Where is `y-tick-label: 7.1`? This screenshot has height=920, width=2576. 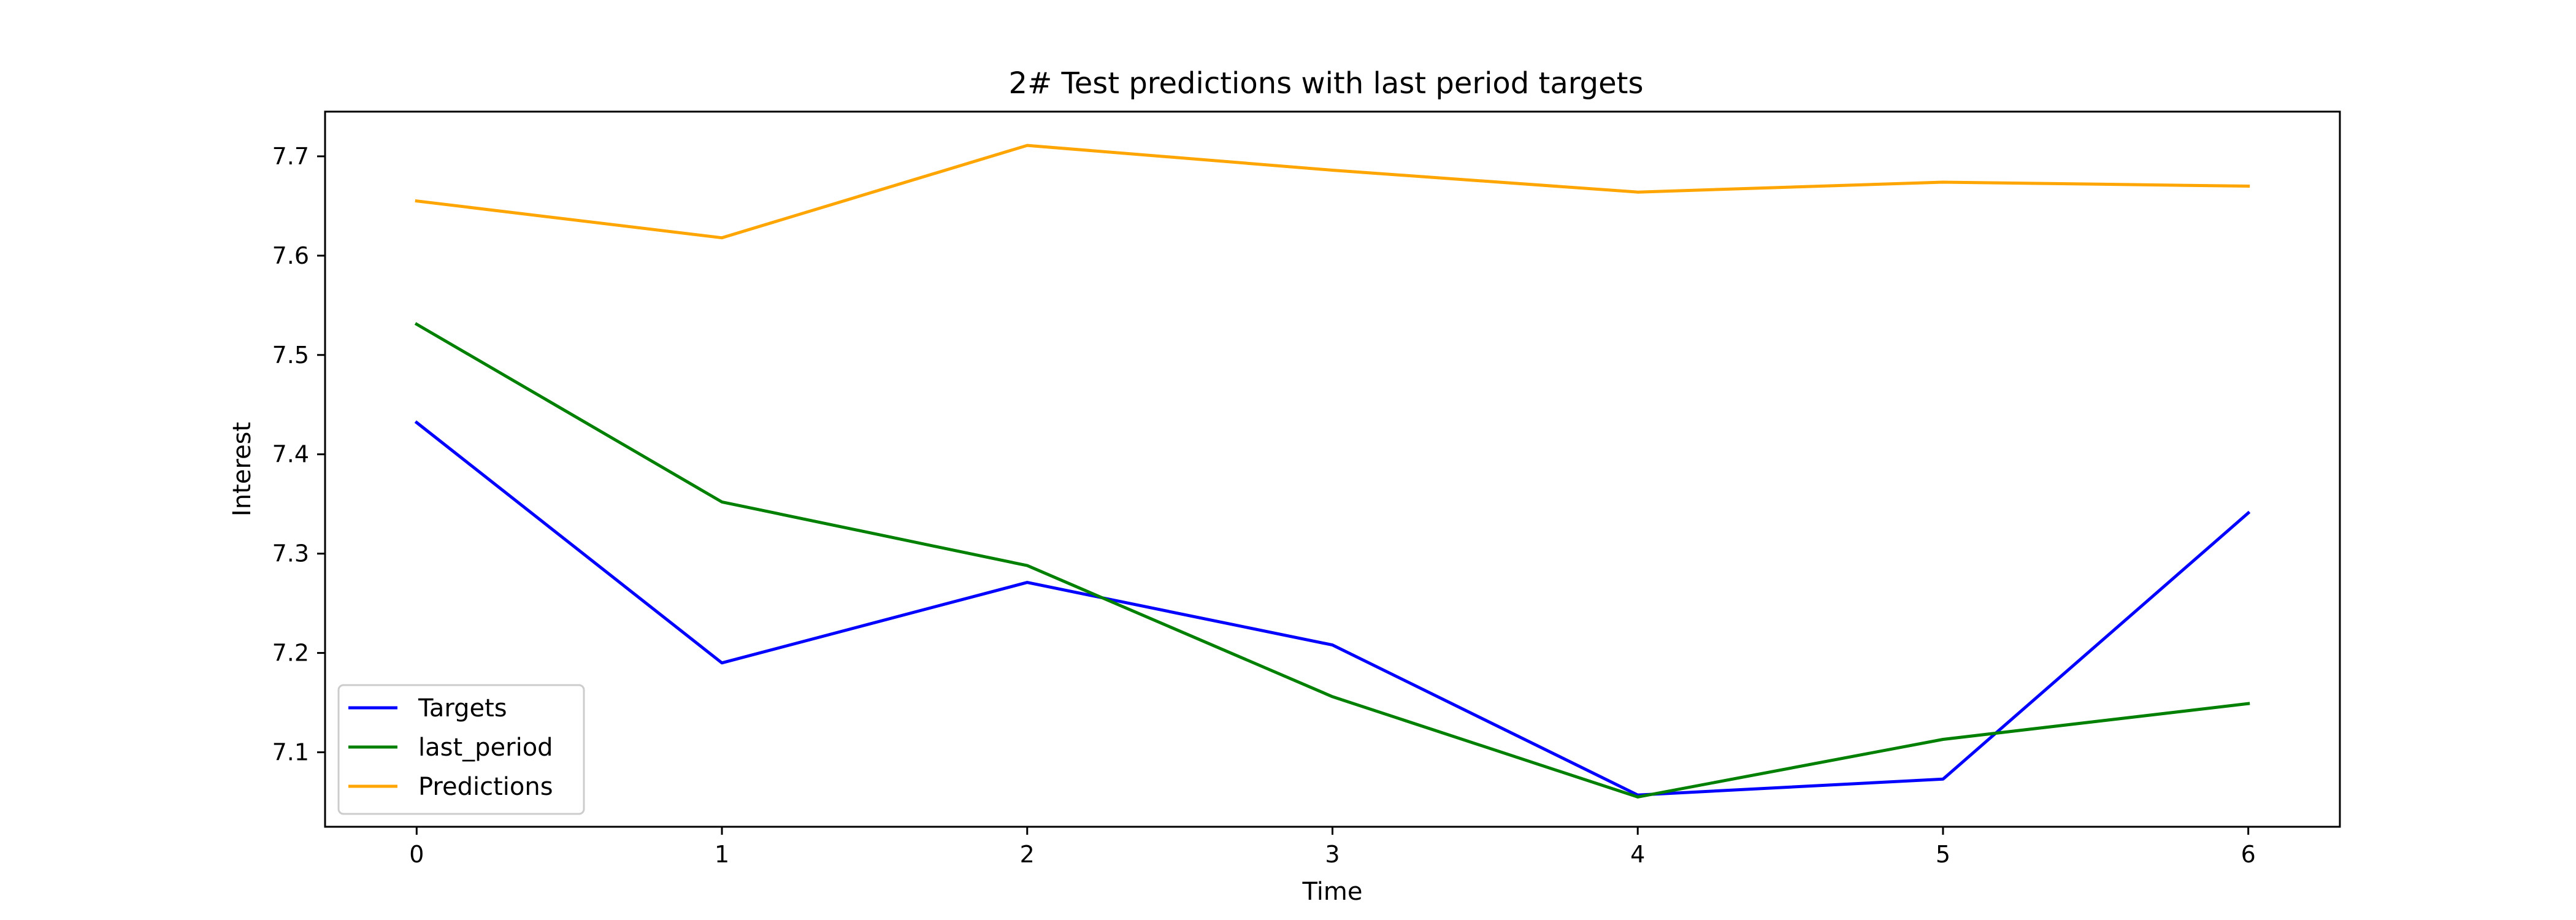
y-tick-label: 7.1 is located at coordinates (290, 752).